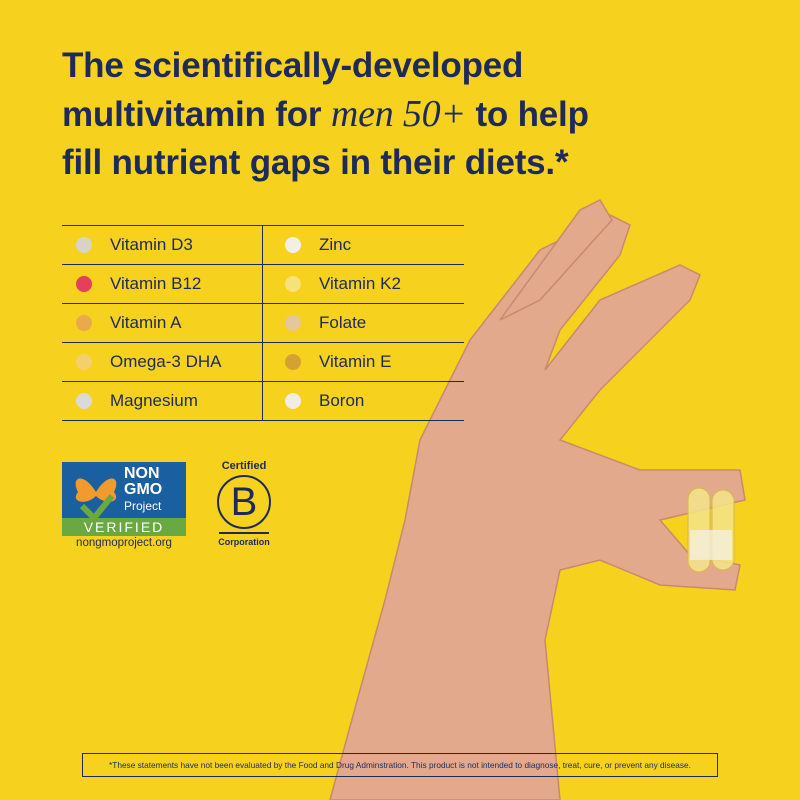 The width and height of the screenshot is (800, 800). I want to click on nutrient-name: Folate, so click(343, 322).